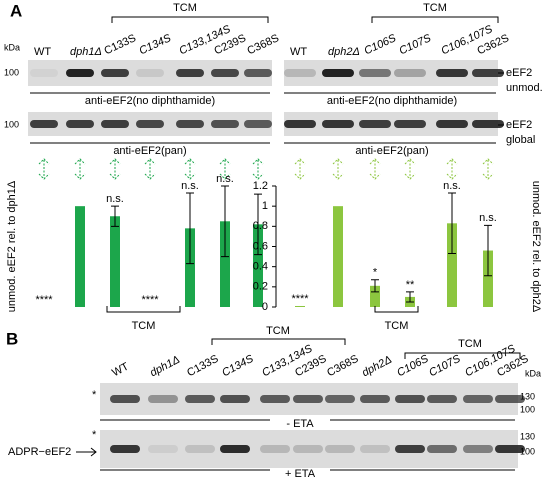 The width and height of the screenshot is (550, 481). I want to click on significance: **, so click(410, 285).